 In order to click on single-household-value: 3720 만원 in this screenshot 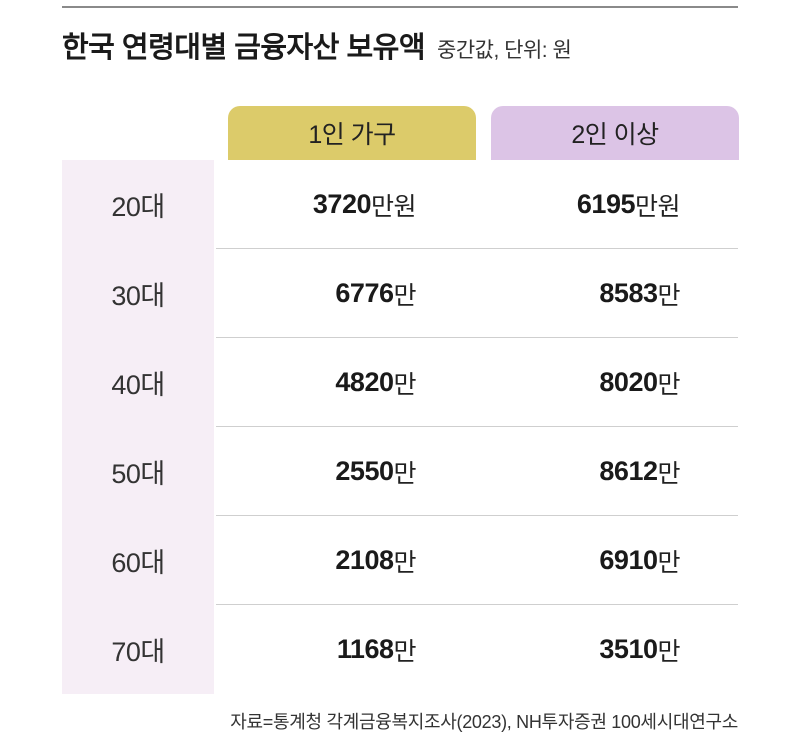, I will do `click(322, 204)`.